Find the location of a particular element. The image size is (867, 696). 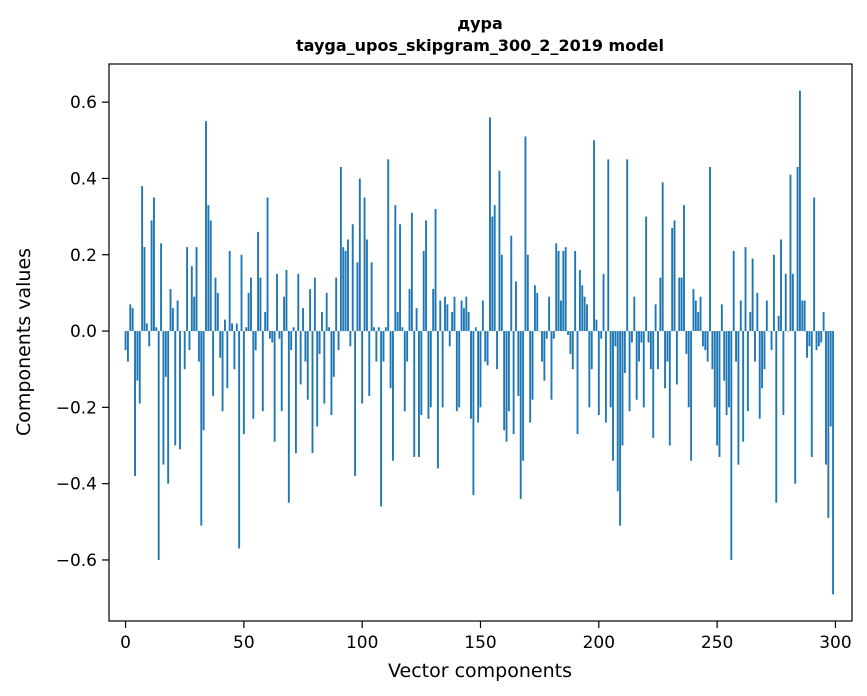

y-tick-label: 0.4 is located at coordinates (83, 179).